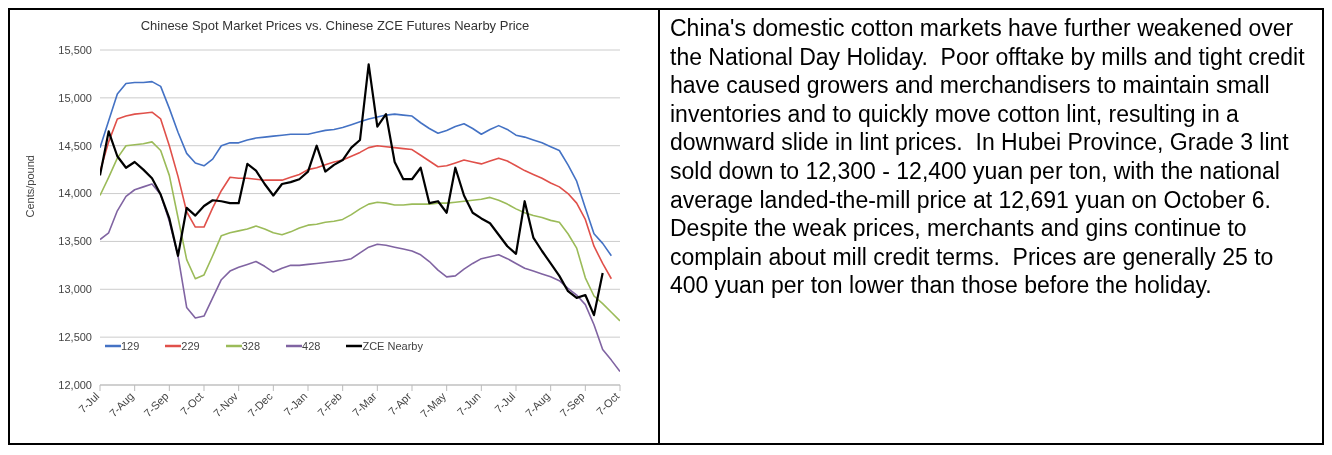 The image size is (1332, 455). Describe the element at coordinates (75, 289) in the screenshot. I see `y-tick-label: 13,000` at that location.